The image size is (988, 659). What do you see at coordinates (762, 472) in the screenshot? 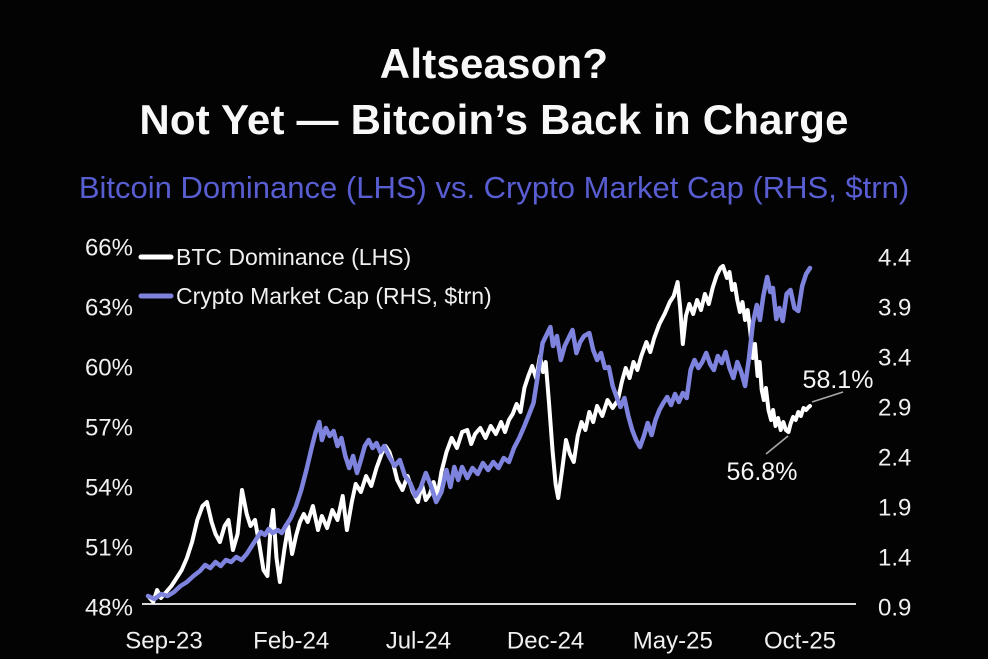
I see `annotation-label: 56.8%` at bounding box center [762, 472].